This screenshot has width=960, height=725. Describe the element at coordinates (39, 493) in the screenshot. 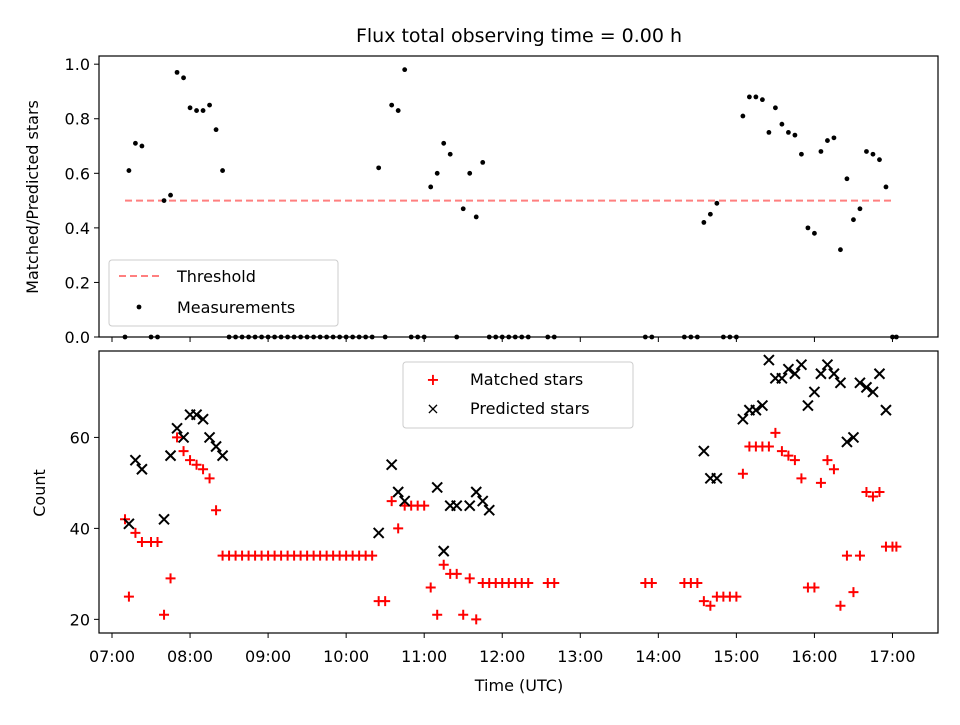

I see `bottom-y-axis-label: Count` at that location.